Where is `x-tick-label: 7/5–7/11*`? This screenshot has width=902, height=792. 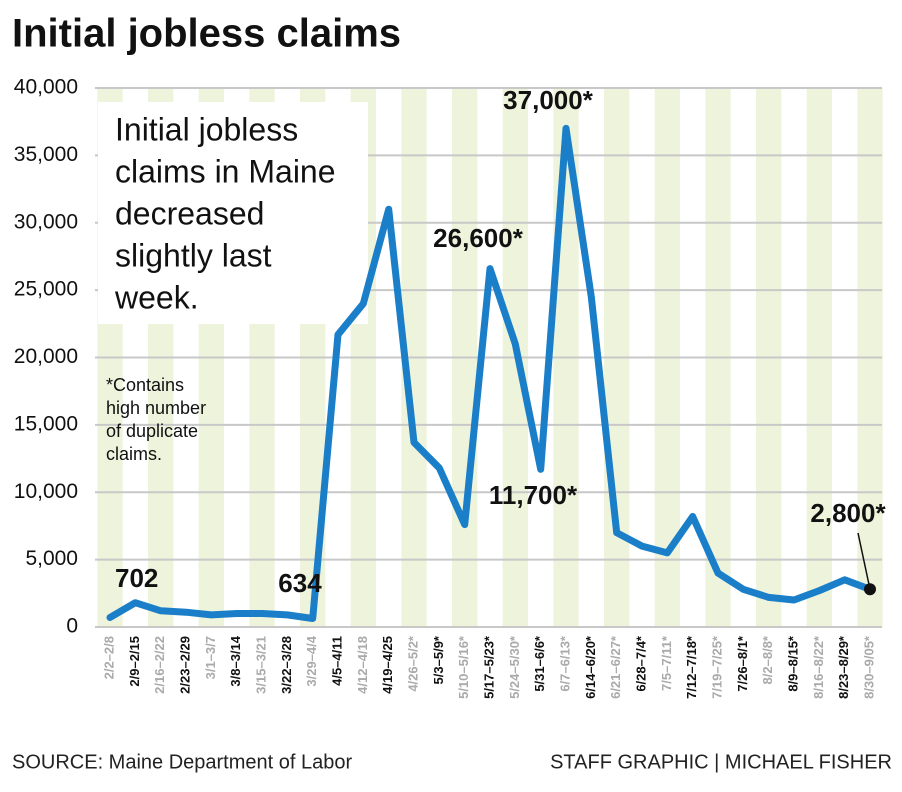 x-tick-label: 7/5–7/11* is located at coordinates (666, 663).